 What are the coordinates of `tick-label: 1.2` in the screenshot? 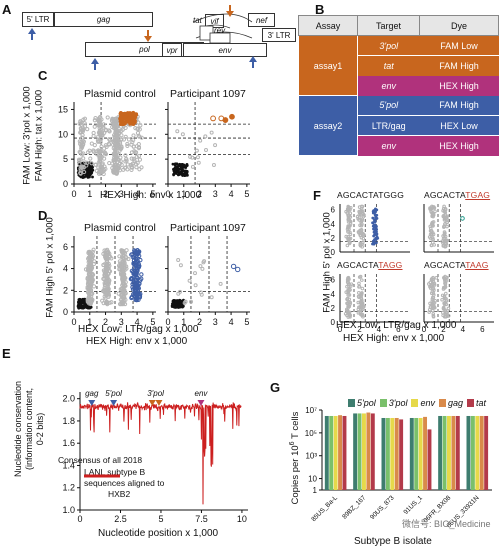 It's located at (68, 488).